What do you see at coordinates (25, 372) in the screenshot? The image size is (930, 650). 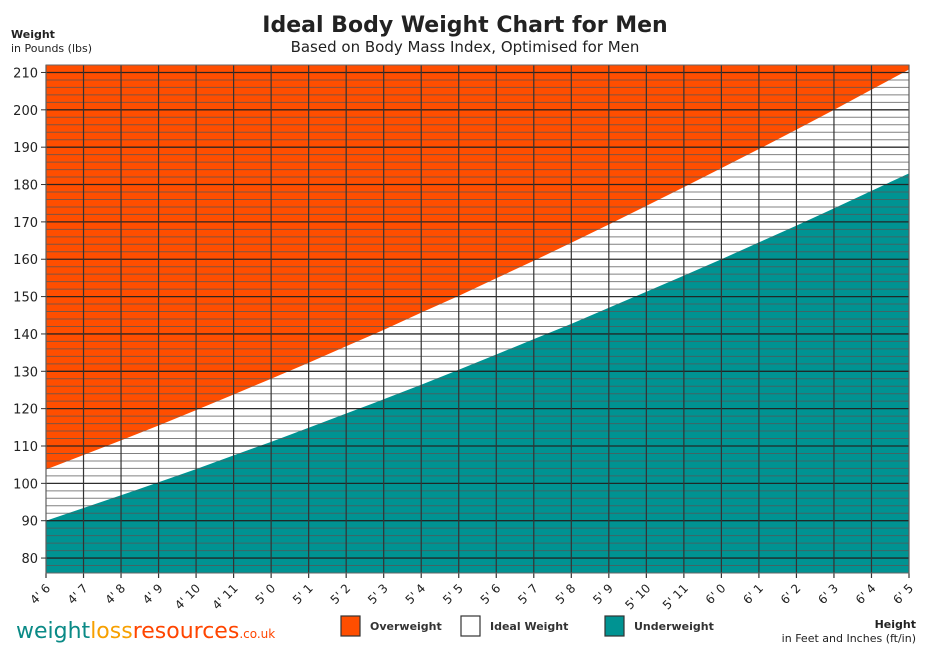 I see `y-tick-label: 130` at bounding box center [25, 372].